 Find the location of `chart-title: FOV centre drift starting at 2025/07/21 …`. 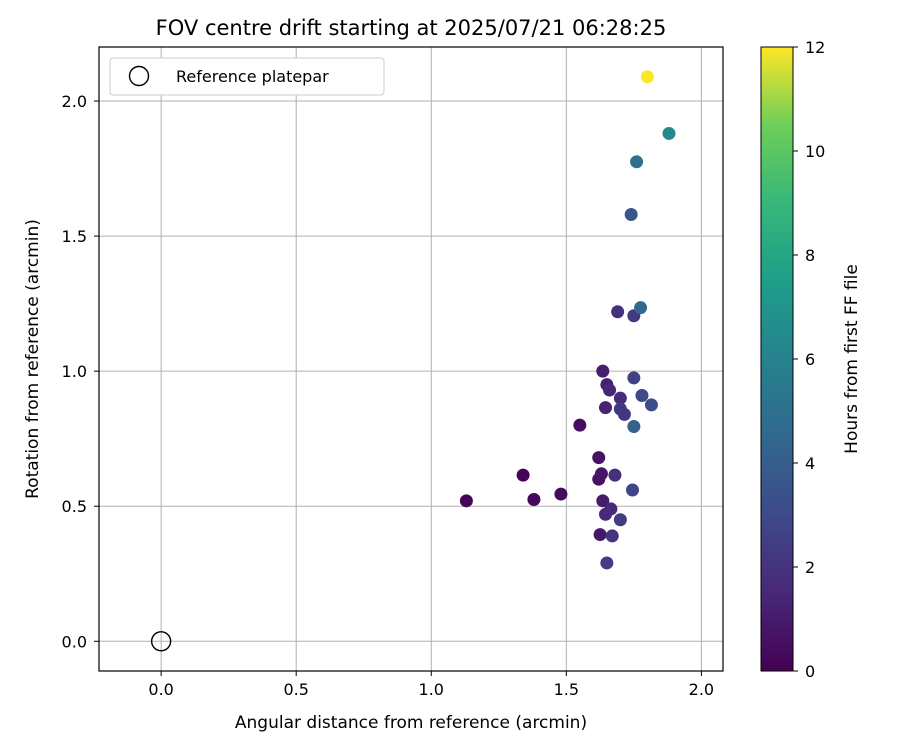

chart-title: FOV centre drift starting at 2025/07/21 … is located at coordinates (411, 28).